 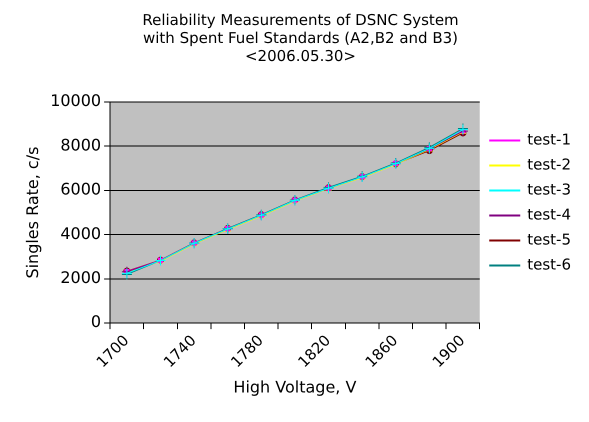 What do you see at coordinates (96, 322) in the screenshot?
I see `y-tick-label: 0` at bounding box center [96, 322].